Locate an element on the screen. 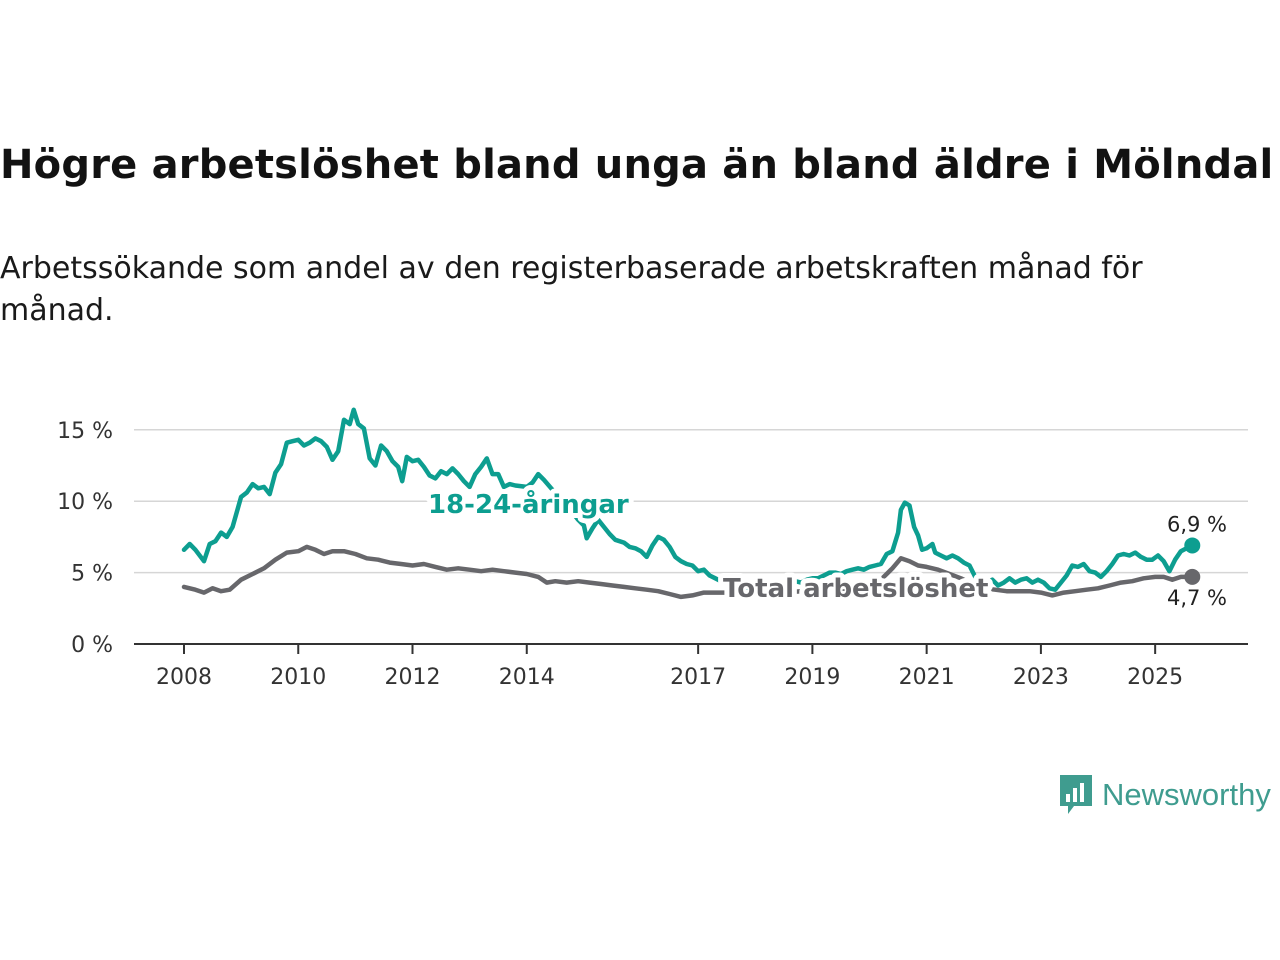 The width and height of the screenshot is (1280, 960). end-marker-youth is located at coordinates (1192, 545).